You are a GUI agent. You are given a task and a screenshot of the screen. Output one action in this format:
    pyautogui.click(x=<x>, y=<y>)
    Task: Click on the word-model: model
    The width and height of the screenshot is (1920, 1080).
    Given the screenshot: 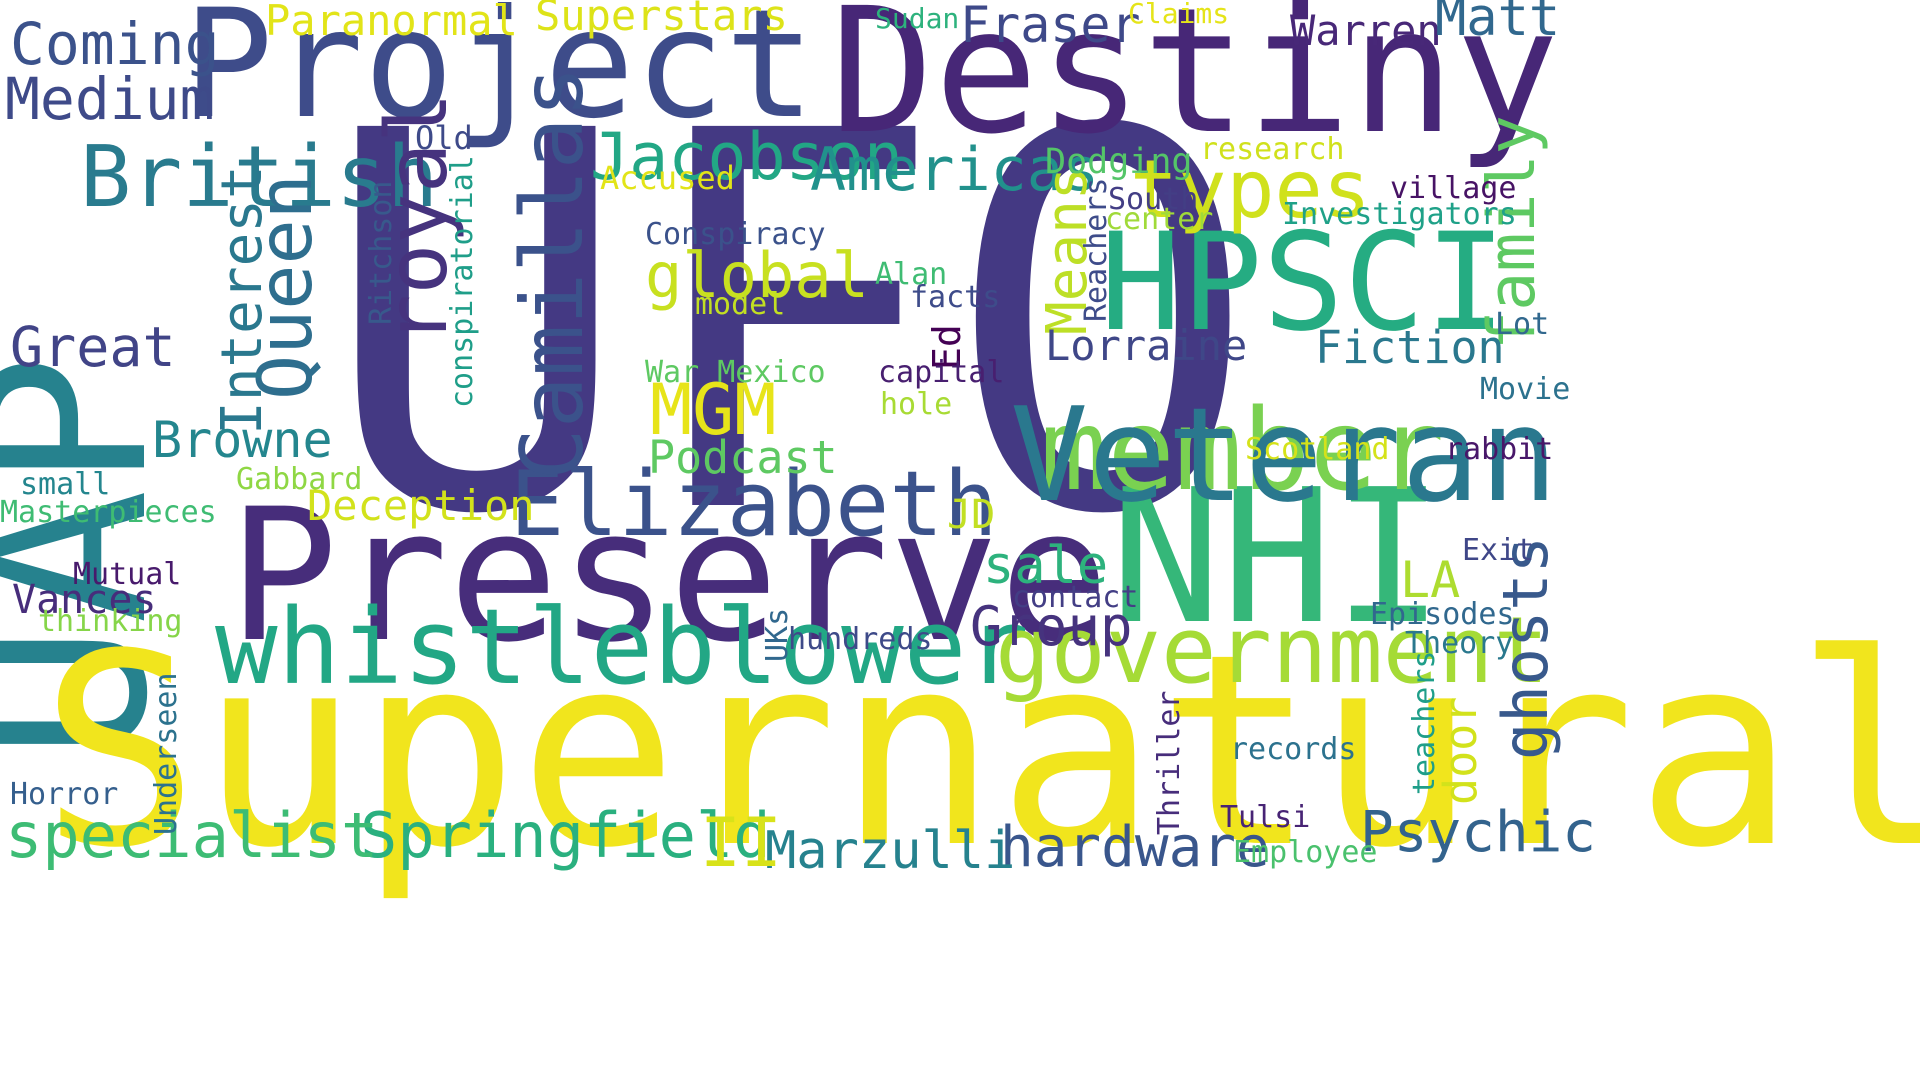 What is the action you would take?
    pyautogui.click(x=740, y=304)
    